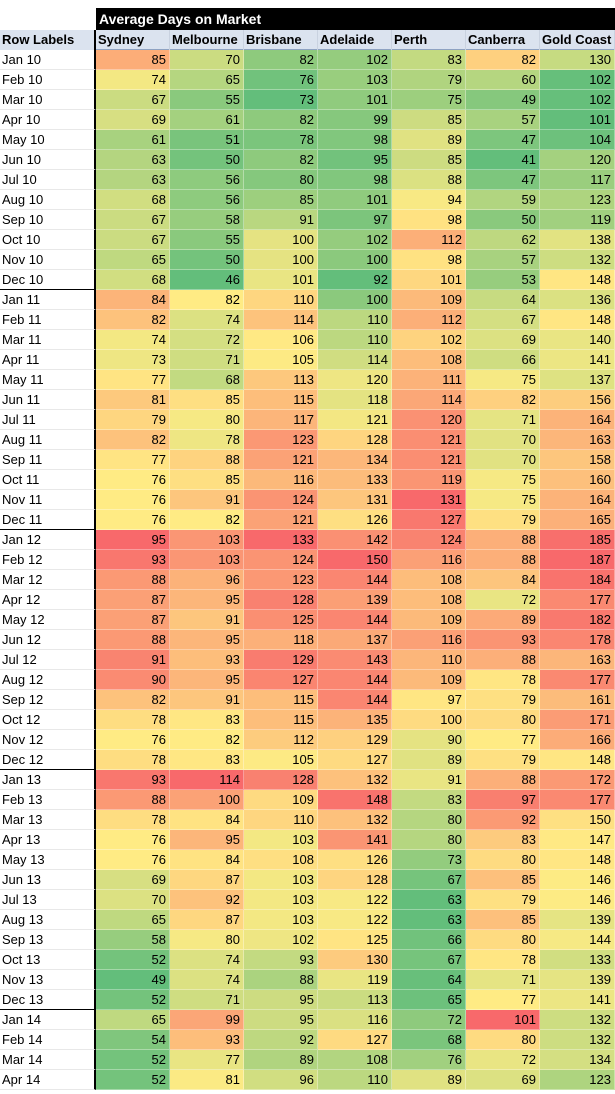  I want to click on value-cell-melbourne: 91, so click(207, 700).